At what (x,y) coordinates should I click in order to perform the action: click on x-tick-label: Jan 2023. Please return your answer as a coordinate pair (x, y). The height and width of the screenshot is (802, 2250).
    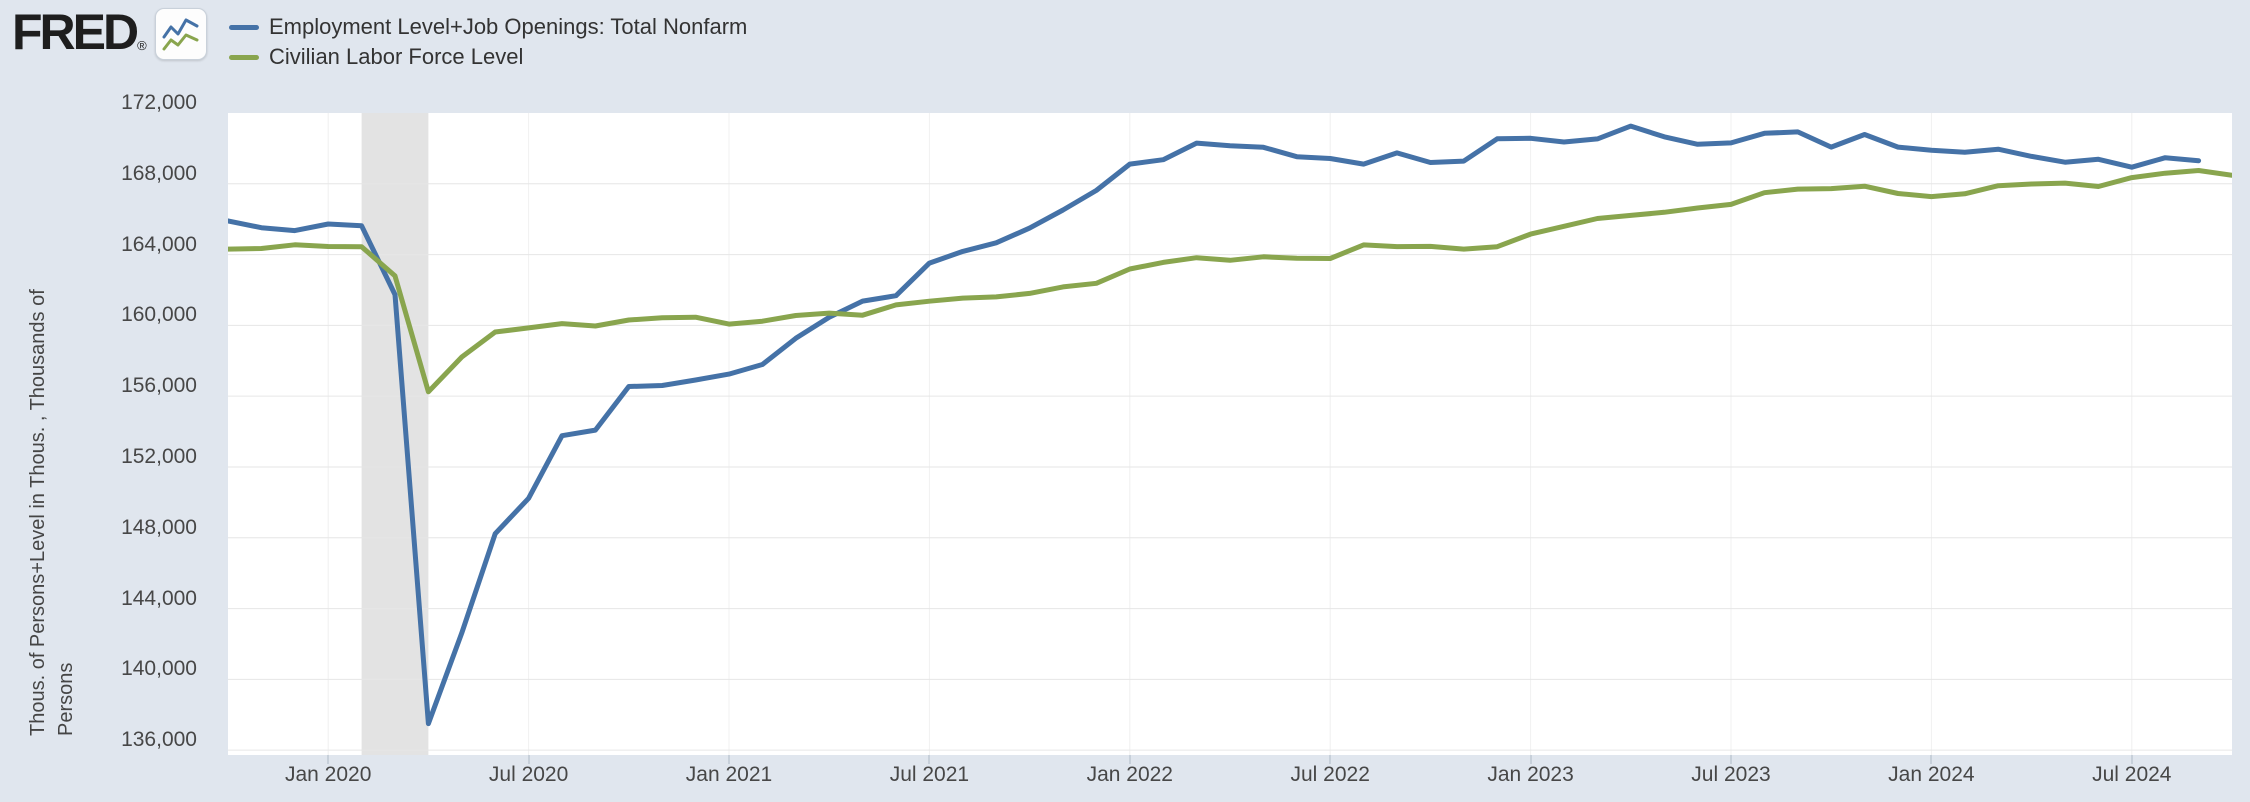
    Looking at the image, I should click on (1530, 774).